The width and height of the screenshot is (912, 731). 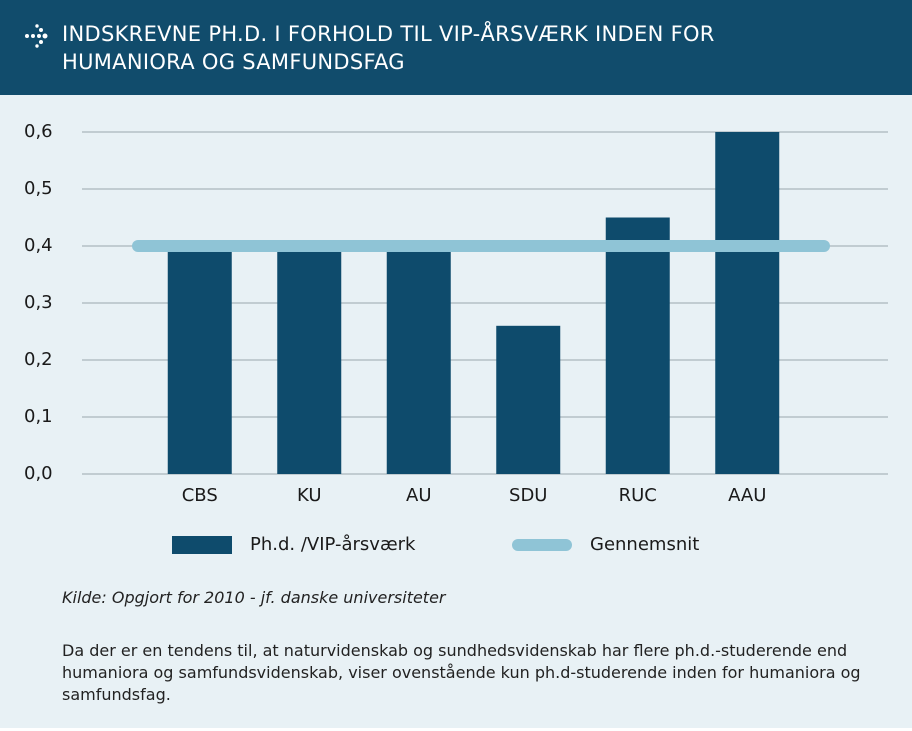 I want to click on x-tick-label: AU, so click(x=419, y=495).